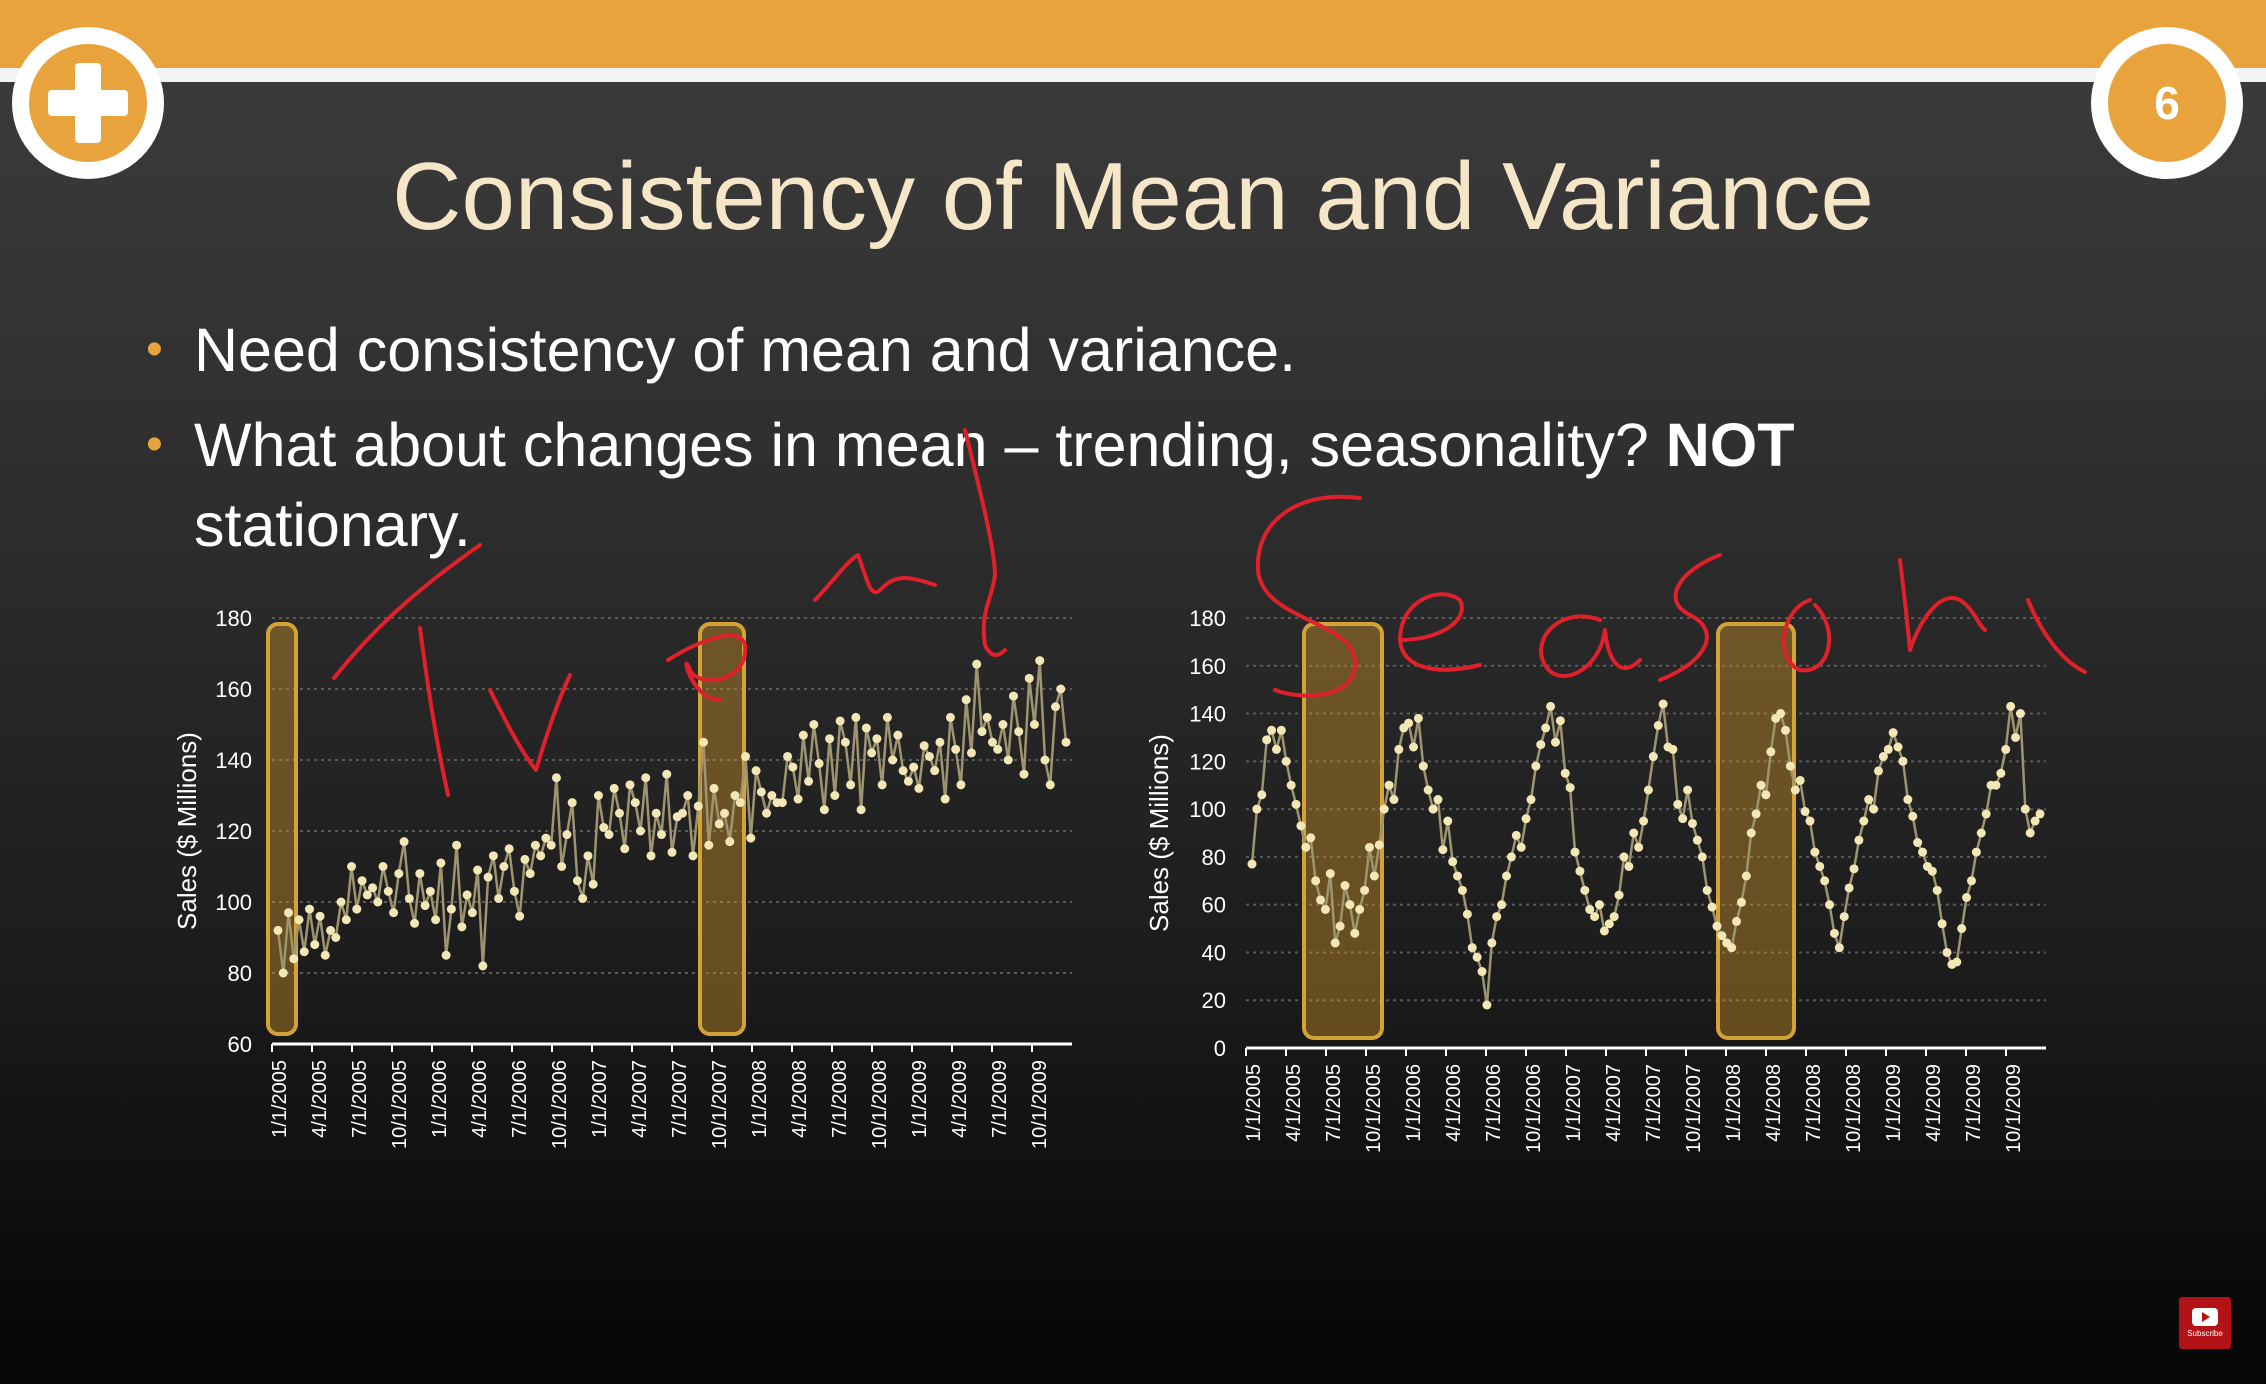 The height and width of the screenshot is (1384, 2266). I want to click on top-accent-line, so click(1133, 75).